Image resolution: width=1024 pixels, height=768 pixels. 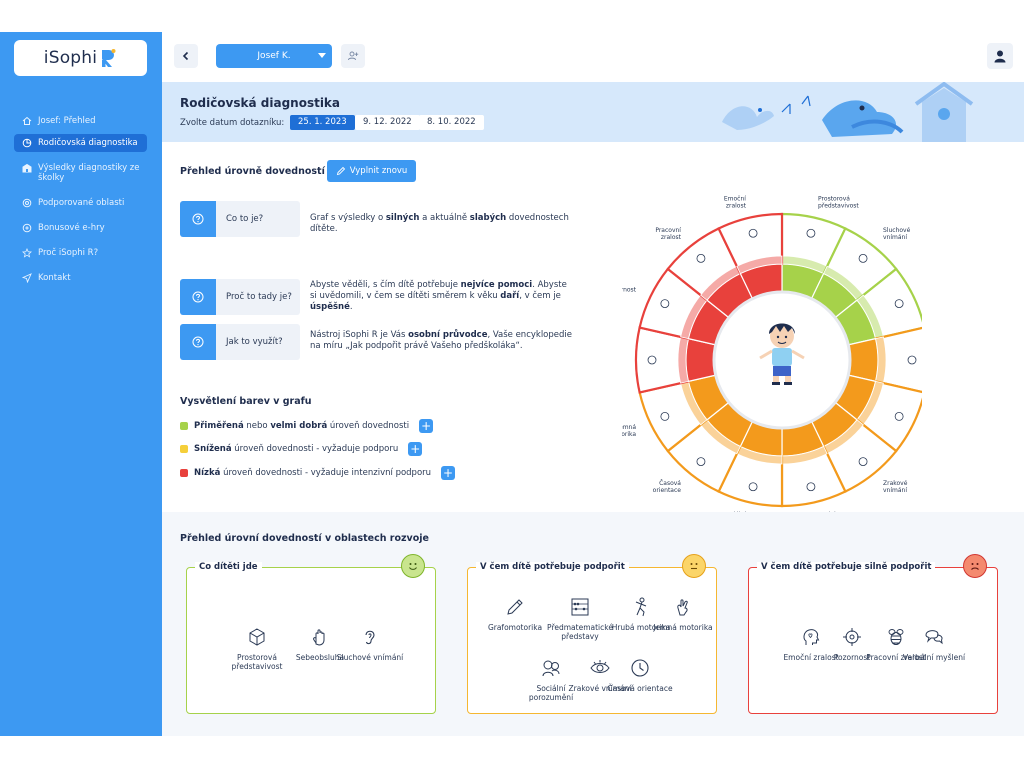 I want to click on skill-label: Verbální myšlení, so click(x=934, y=657).